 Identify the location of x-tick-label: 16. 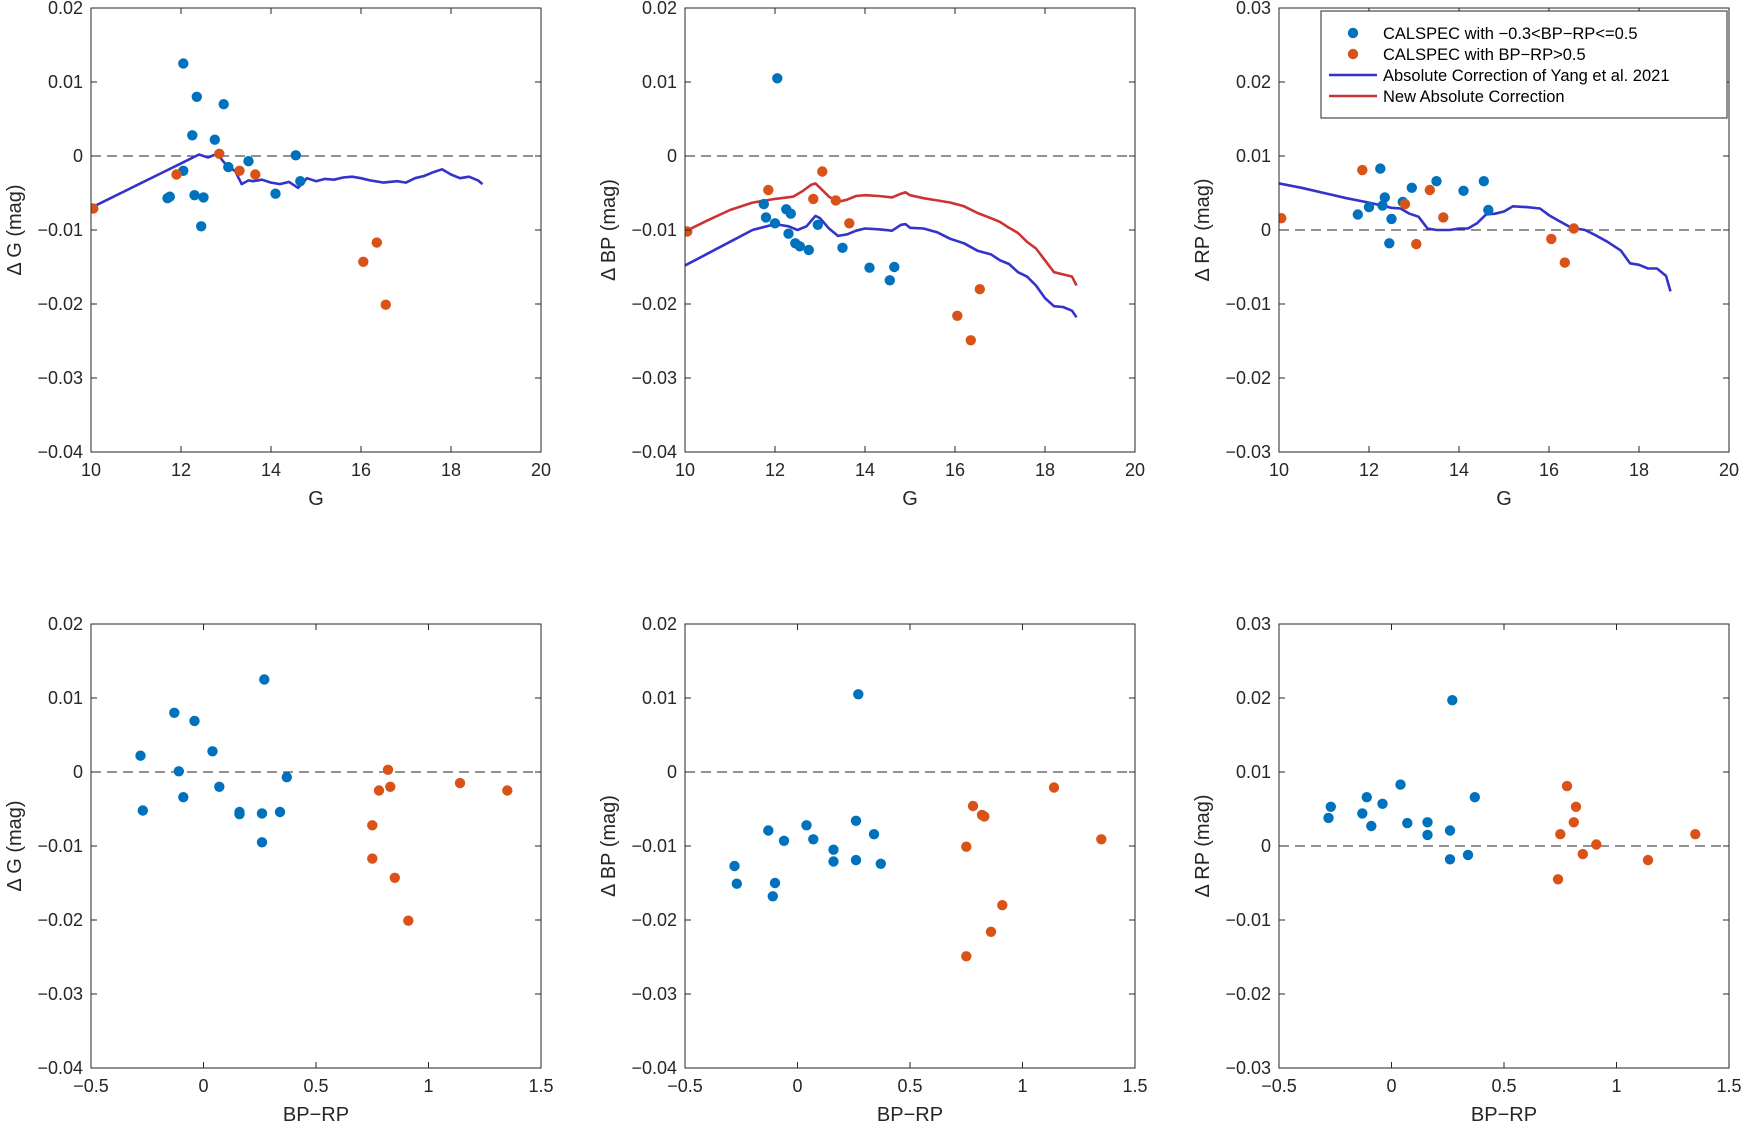
(955, 470).